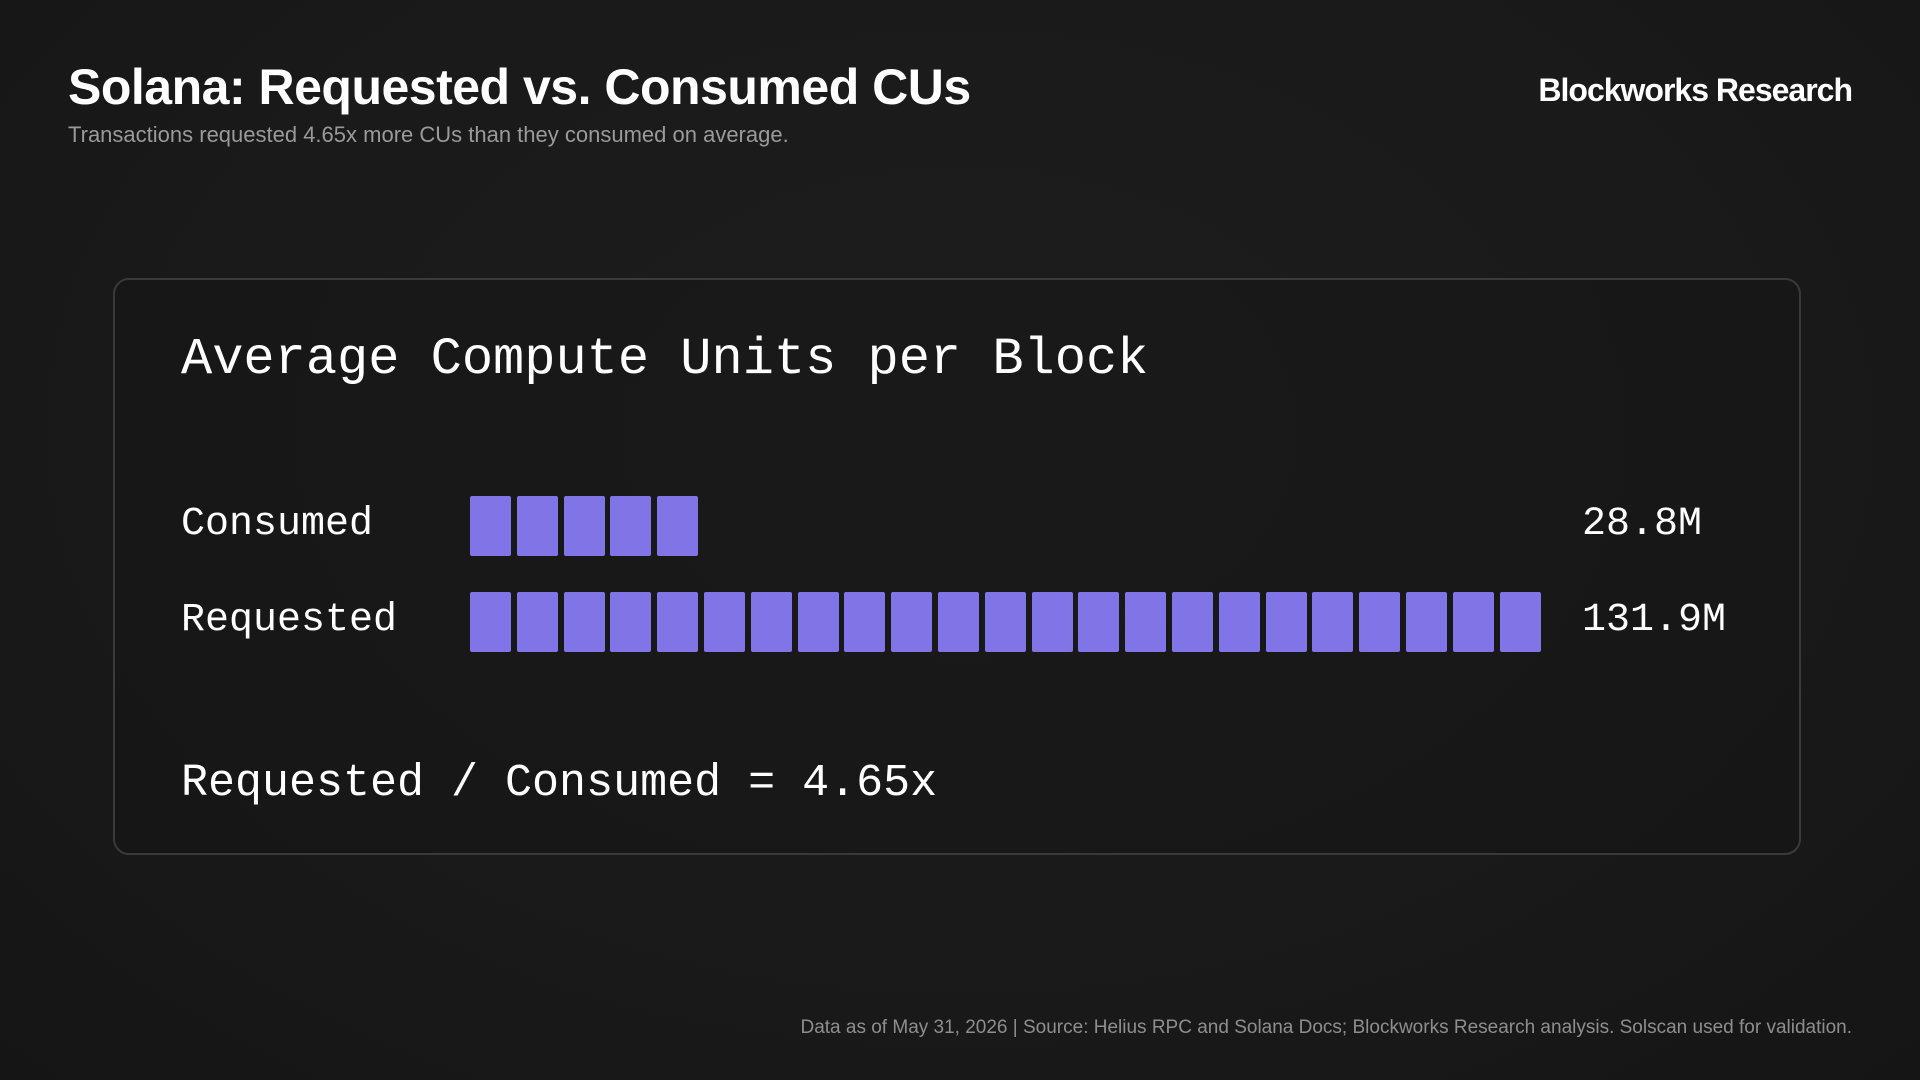 This screenshot has width=1920, height=1080. What do you see at coordinates (289, 620) in the screenshot?
I see `requested-label: Requested` at bounding box center [289, 620].